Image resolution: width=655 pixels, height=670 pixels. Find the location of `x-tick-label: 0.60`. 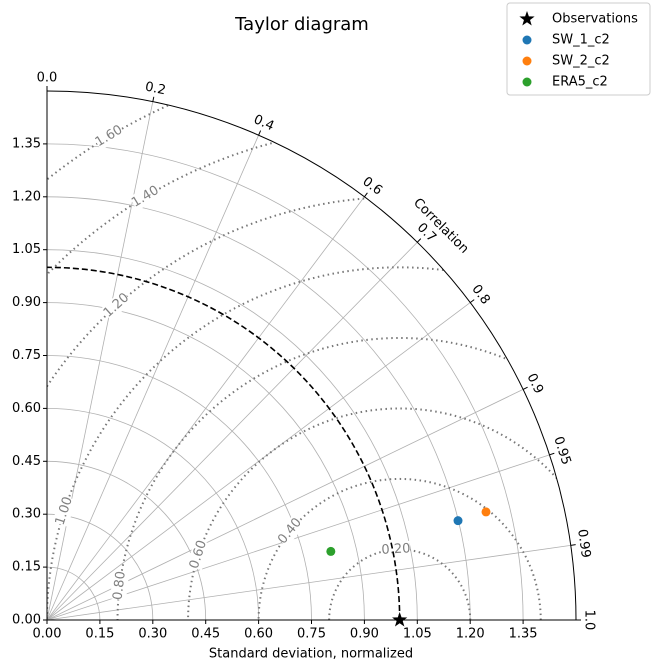

x-tick-label: 0.60 is located at coordinates (258, 634).